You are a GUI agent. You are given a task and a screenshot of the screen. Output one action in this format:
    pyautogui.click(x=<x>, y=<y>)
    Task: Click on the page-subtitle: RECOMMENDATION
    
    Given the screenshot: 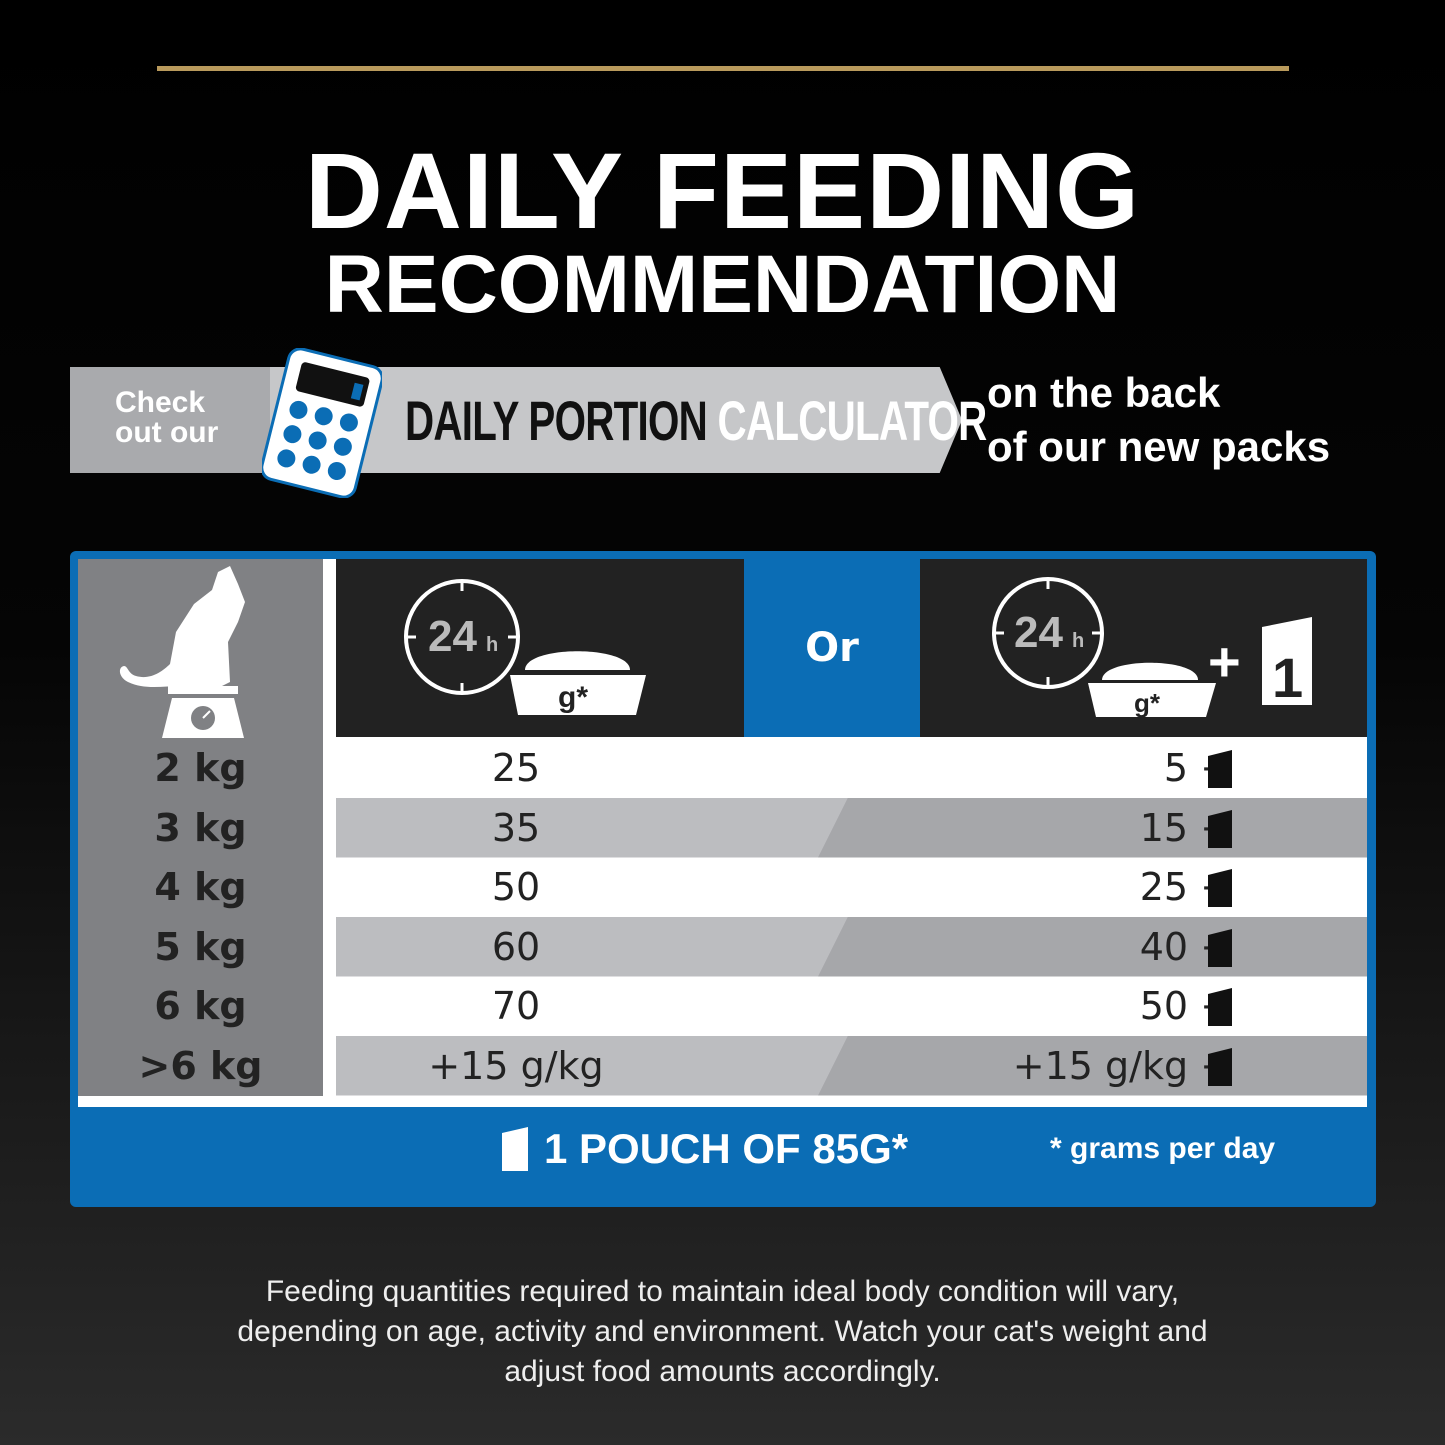 What is the action you would take?
    pyautogui.click(x=722, y=284)
    